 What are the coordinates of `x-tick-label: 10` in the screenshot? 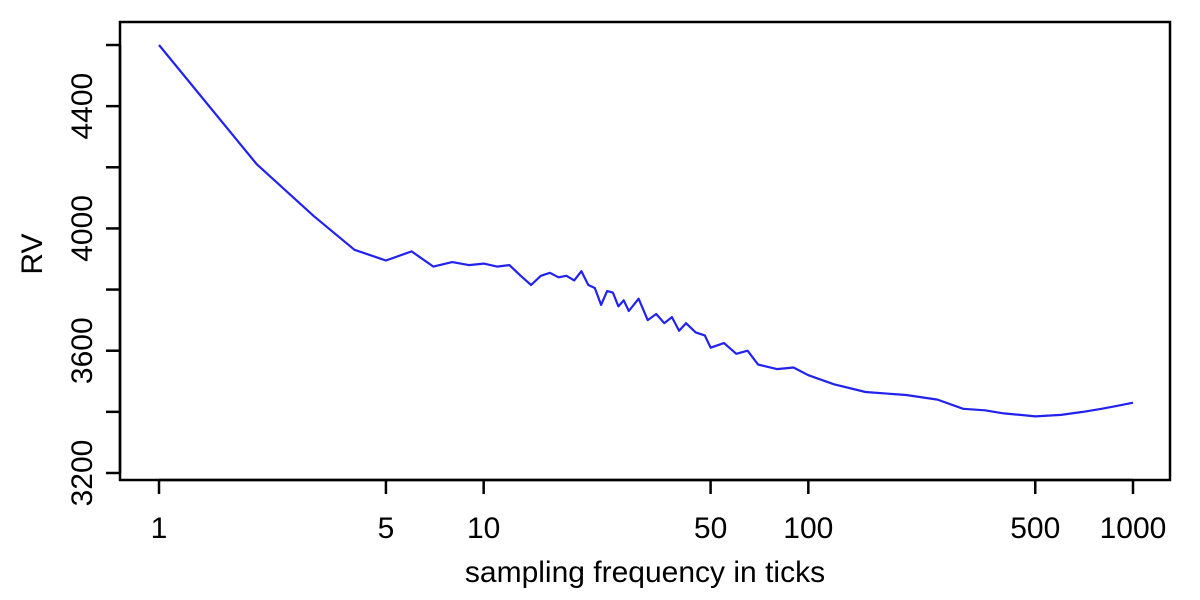 It's located at (483, 528).